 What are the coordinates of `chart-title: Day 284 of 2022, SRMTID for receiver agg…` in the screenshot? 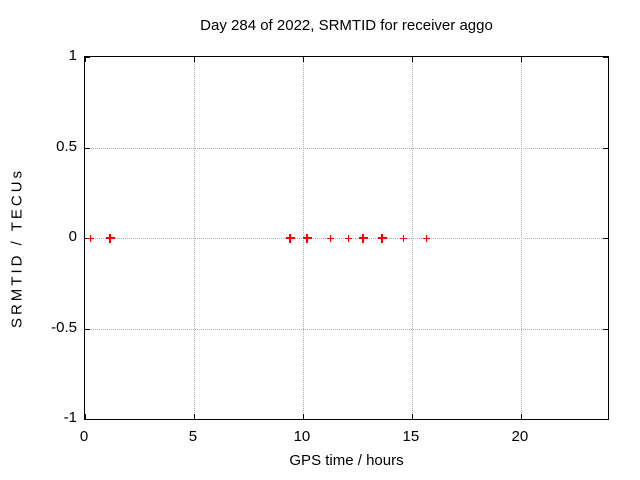 It's located at (346, 25).